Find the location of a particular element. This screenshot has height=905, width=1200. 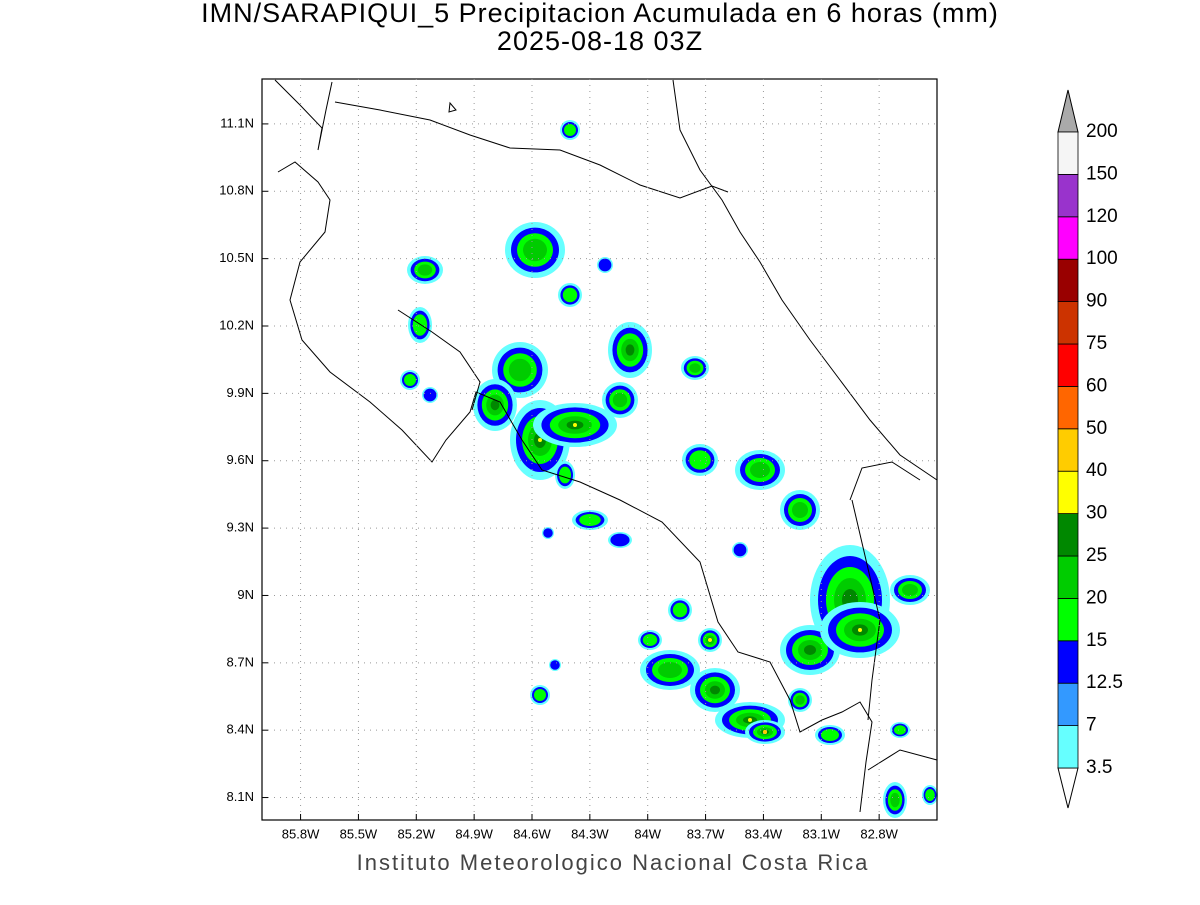

y-tick-label: 9.9N is located at coordinates (240, 392).